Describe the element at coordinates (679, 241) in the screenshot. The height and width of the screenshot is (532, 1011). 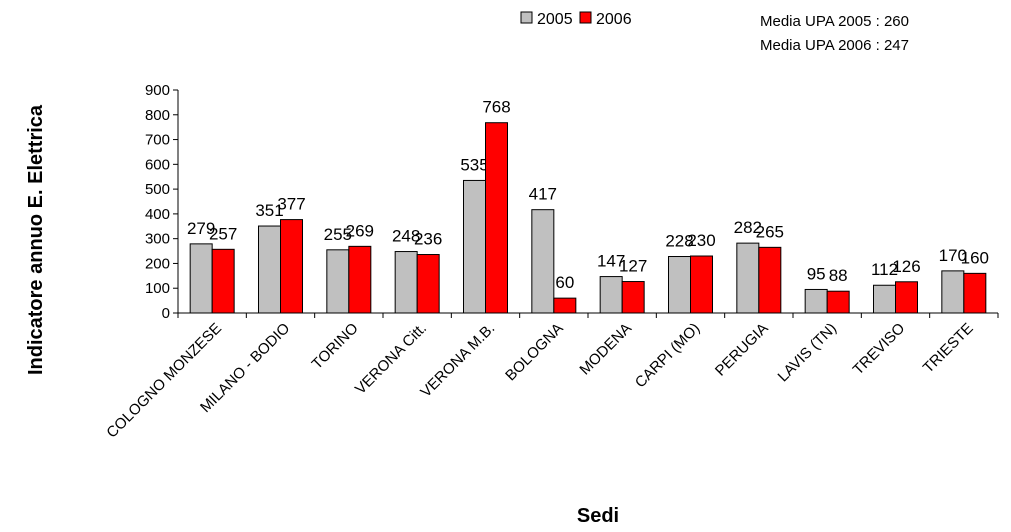
I see `data-label-2005: 228` at that location.